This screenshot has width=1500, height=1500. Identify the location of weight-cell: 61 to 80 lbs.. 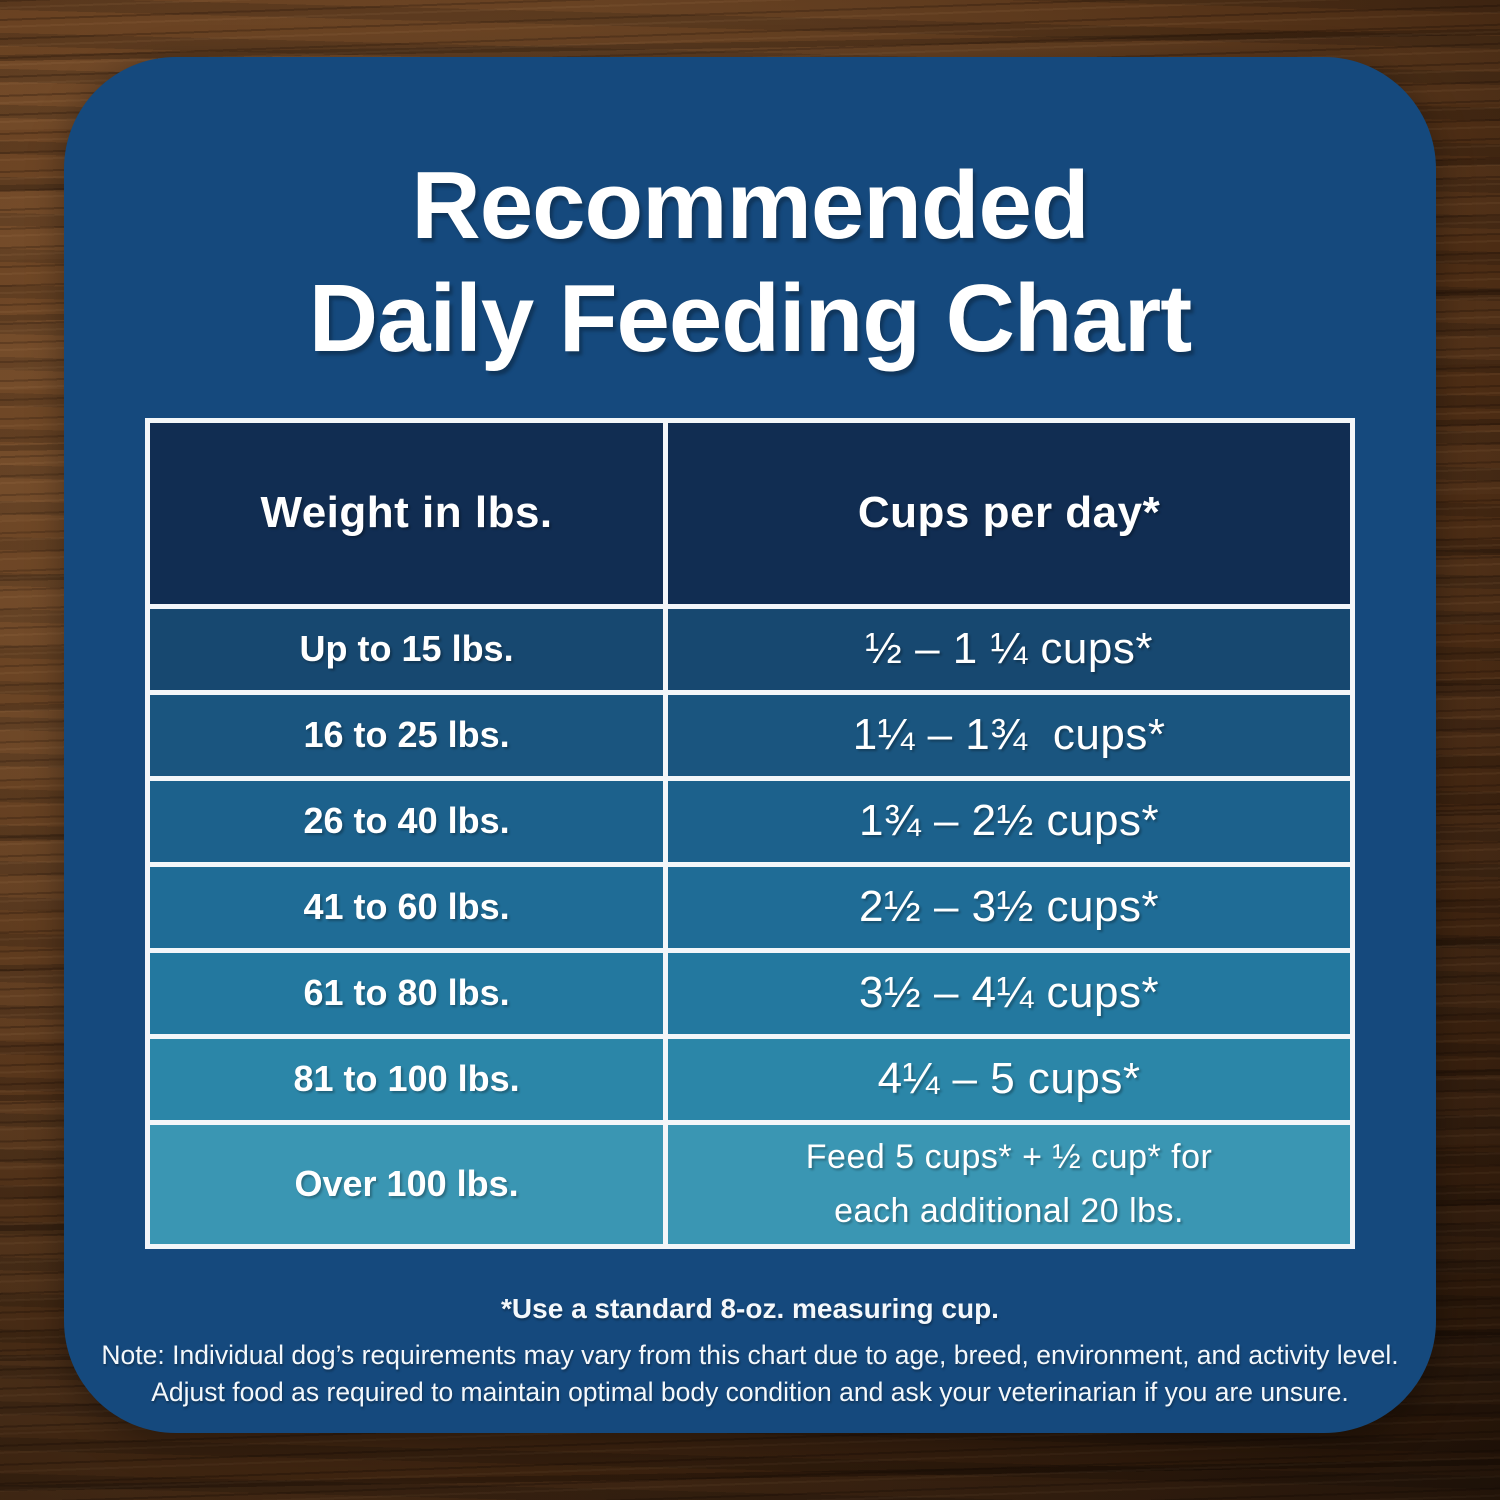
(406, 993).